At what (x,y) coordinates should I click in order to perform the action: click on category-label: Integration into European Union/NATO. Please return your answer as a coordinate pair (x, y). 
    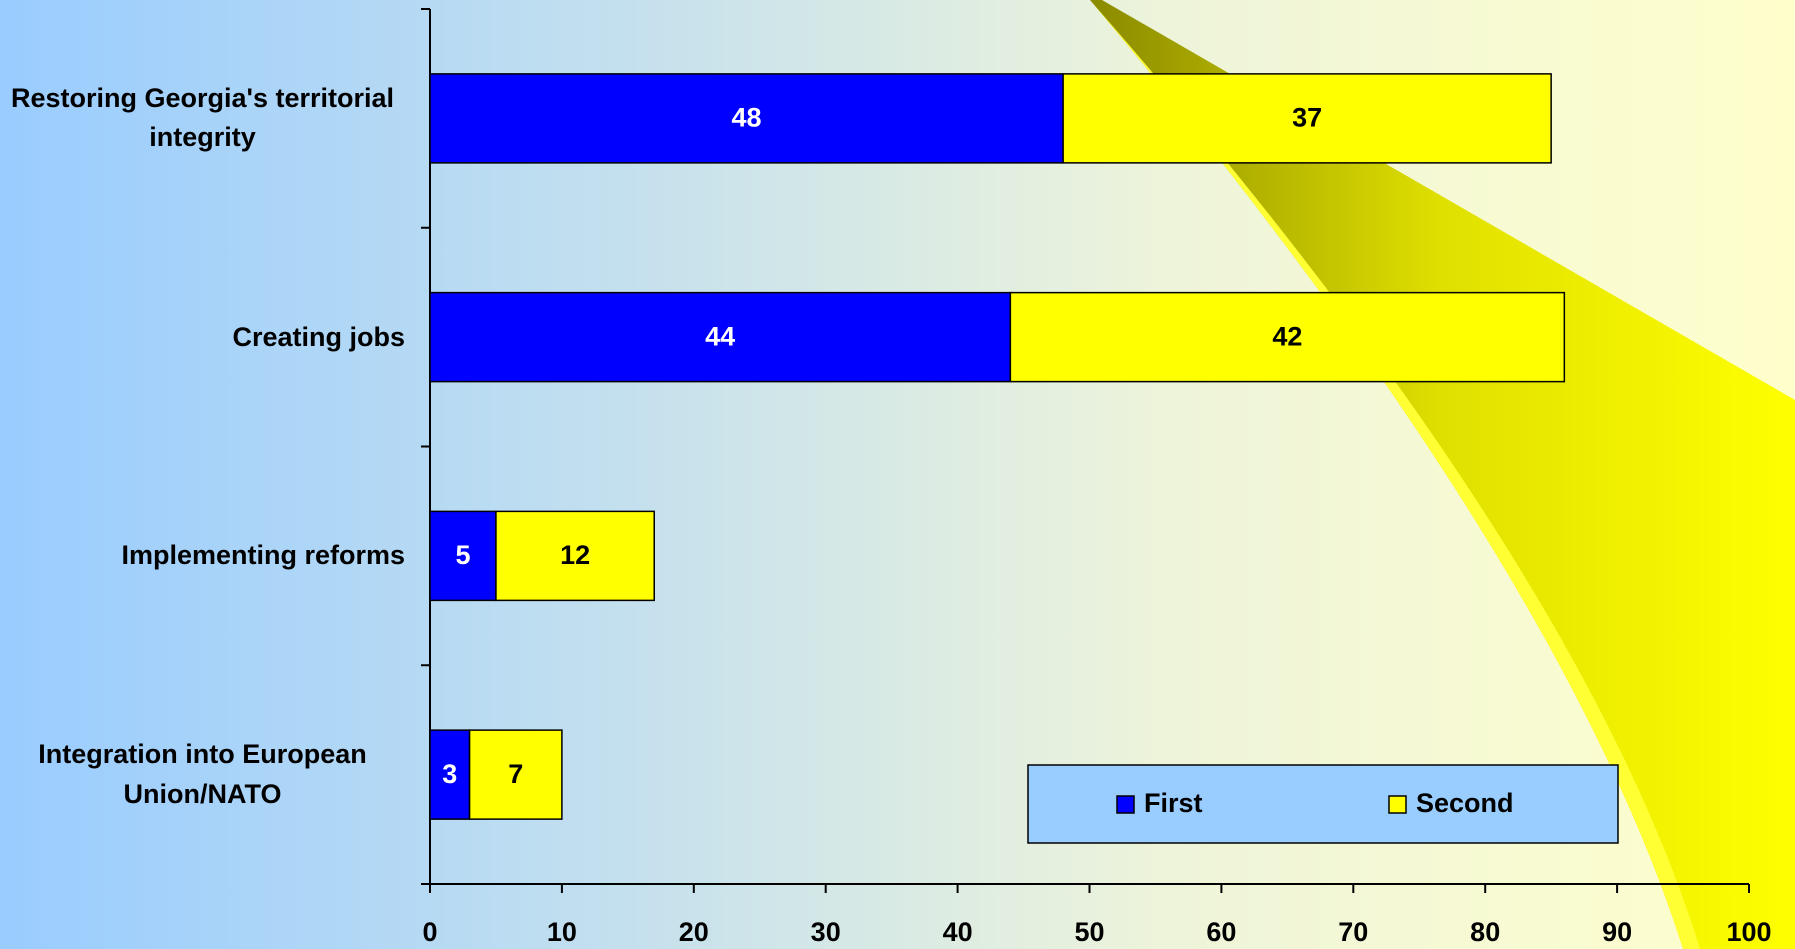
    Looking at the image, I should click on (202, 775).